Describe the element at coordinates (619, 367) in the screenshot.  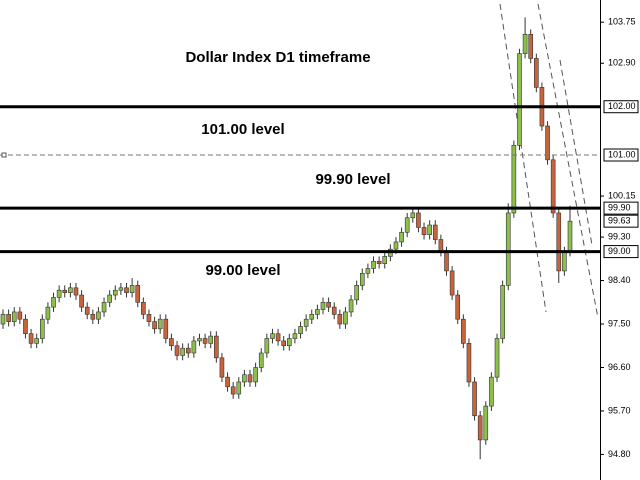
I see `y-tick-label: 96.60` at that location.